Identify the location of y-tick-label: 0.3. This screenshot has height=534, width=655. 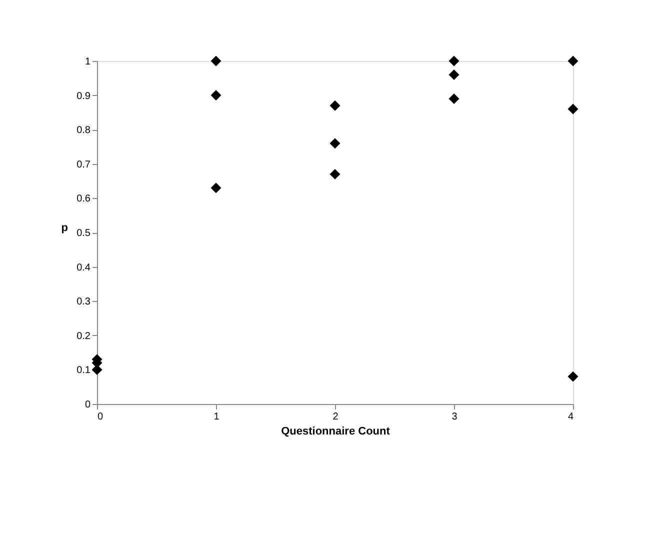
(83, 302).